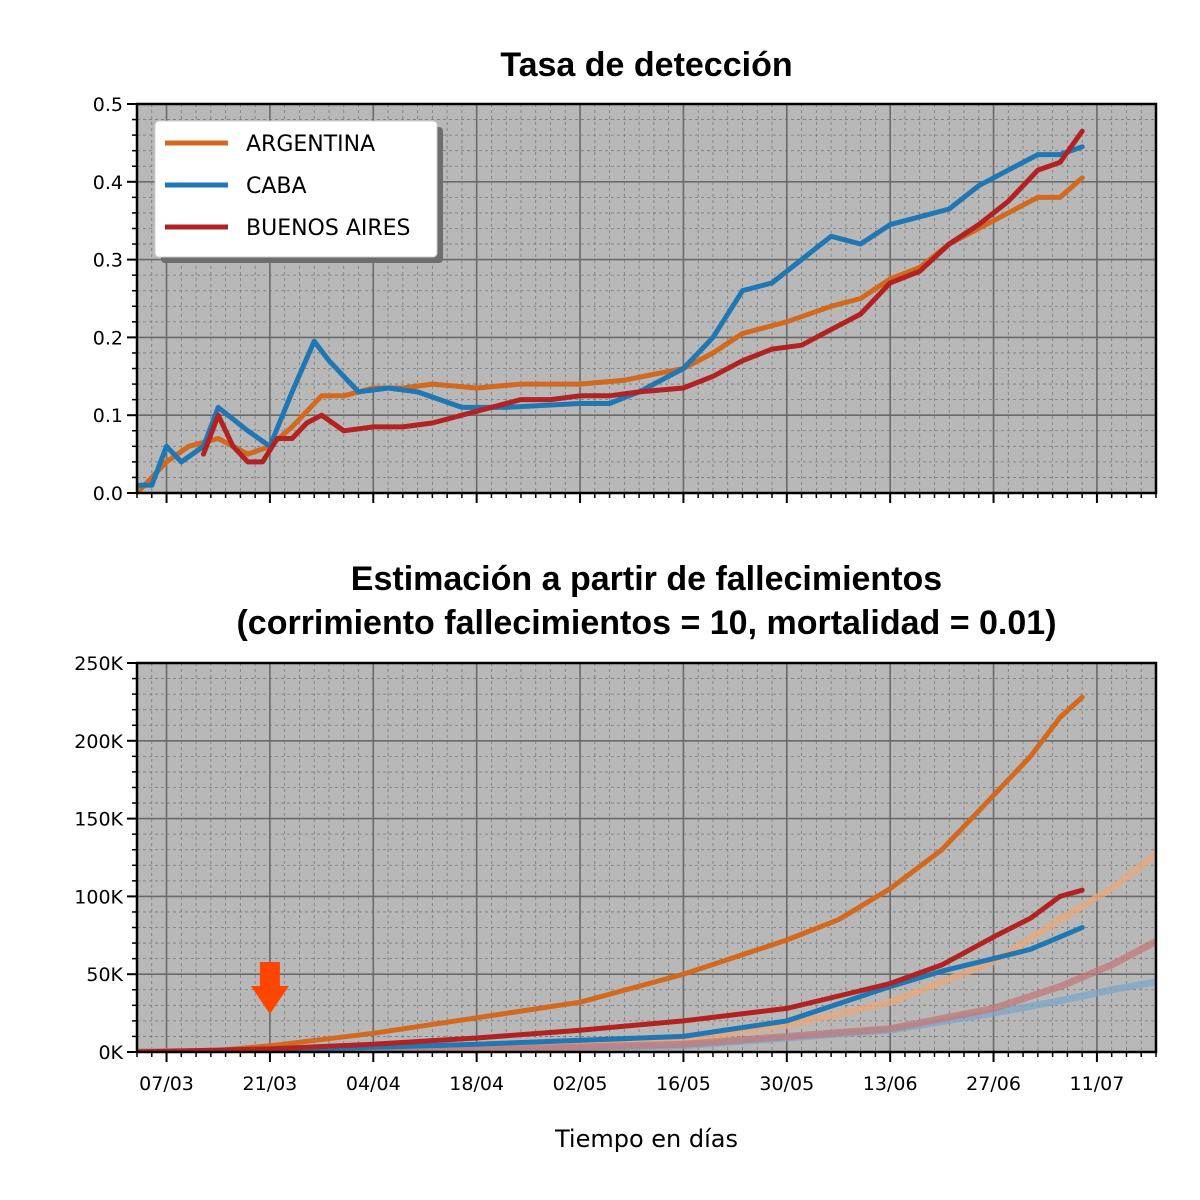  Describe the element at coordinates (276, 186) in the screenshot. I see `legend-label: CABA` at that location.